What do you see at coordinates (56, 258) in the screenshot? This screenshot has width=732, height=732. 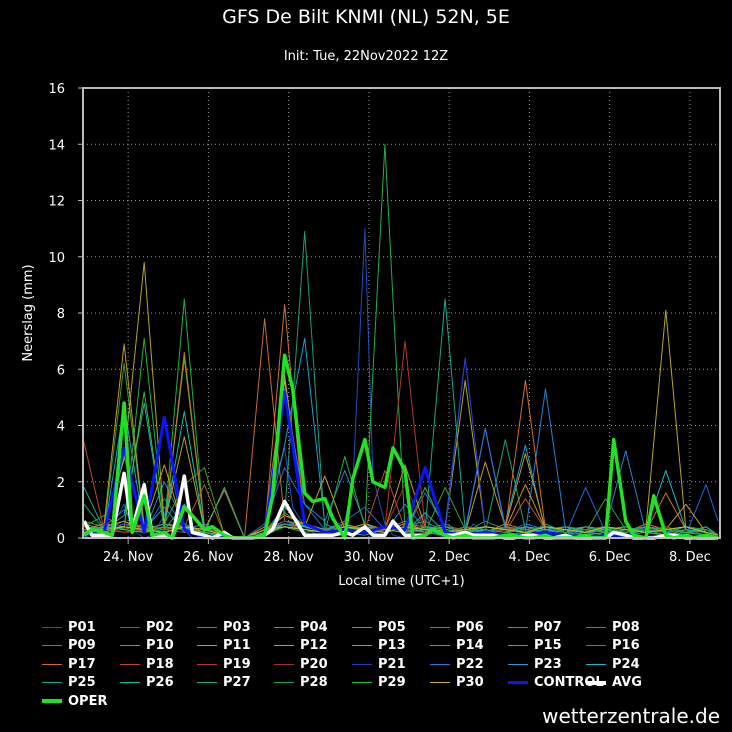 I see `y-tick-label: 10` at bounding box center [56, 258].